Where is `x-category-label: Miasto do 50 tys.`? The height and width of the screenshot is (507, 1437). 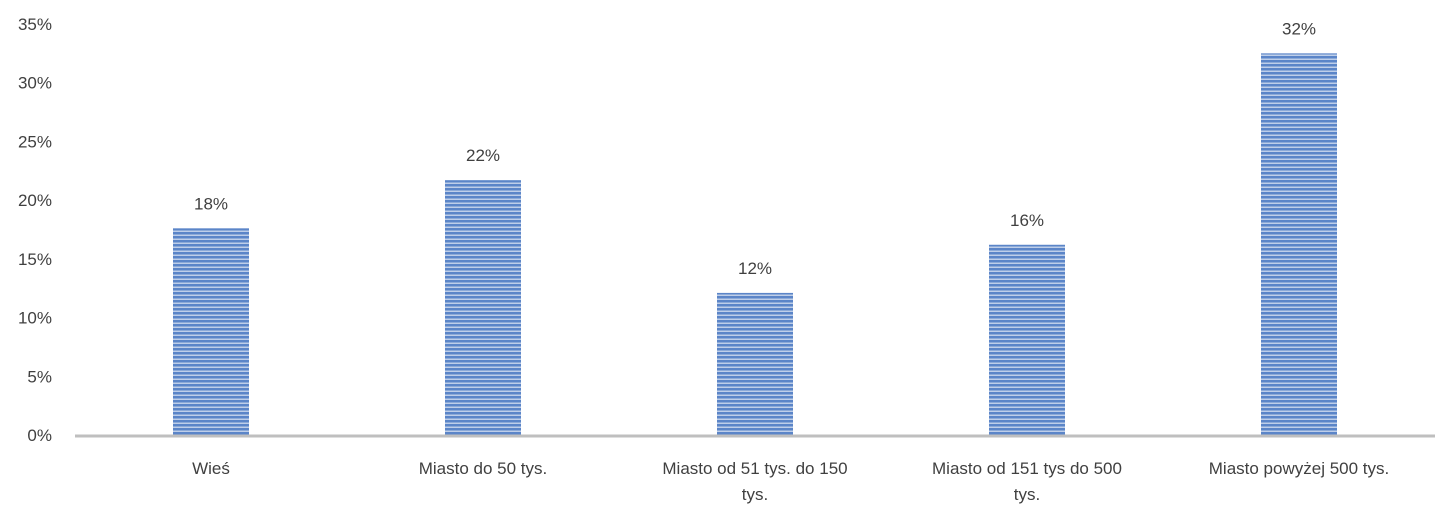 x-category-label: Miasto do 50 tys. is located at coordinates (483, 468).